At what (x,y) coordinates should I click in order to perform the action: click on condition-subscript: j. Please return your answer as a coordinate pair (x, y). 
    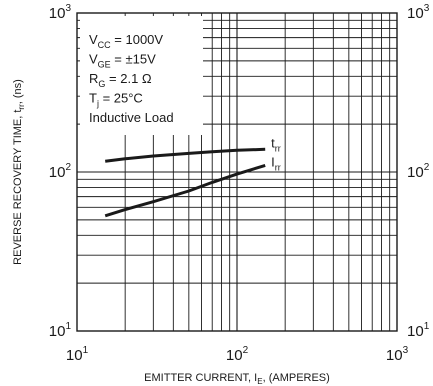
    Looking at the image, I should click on (97, 104).